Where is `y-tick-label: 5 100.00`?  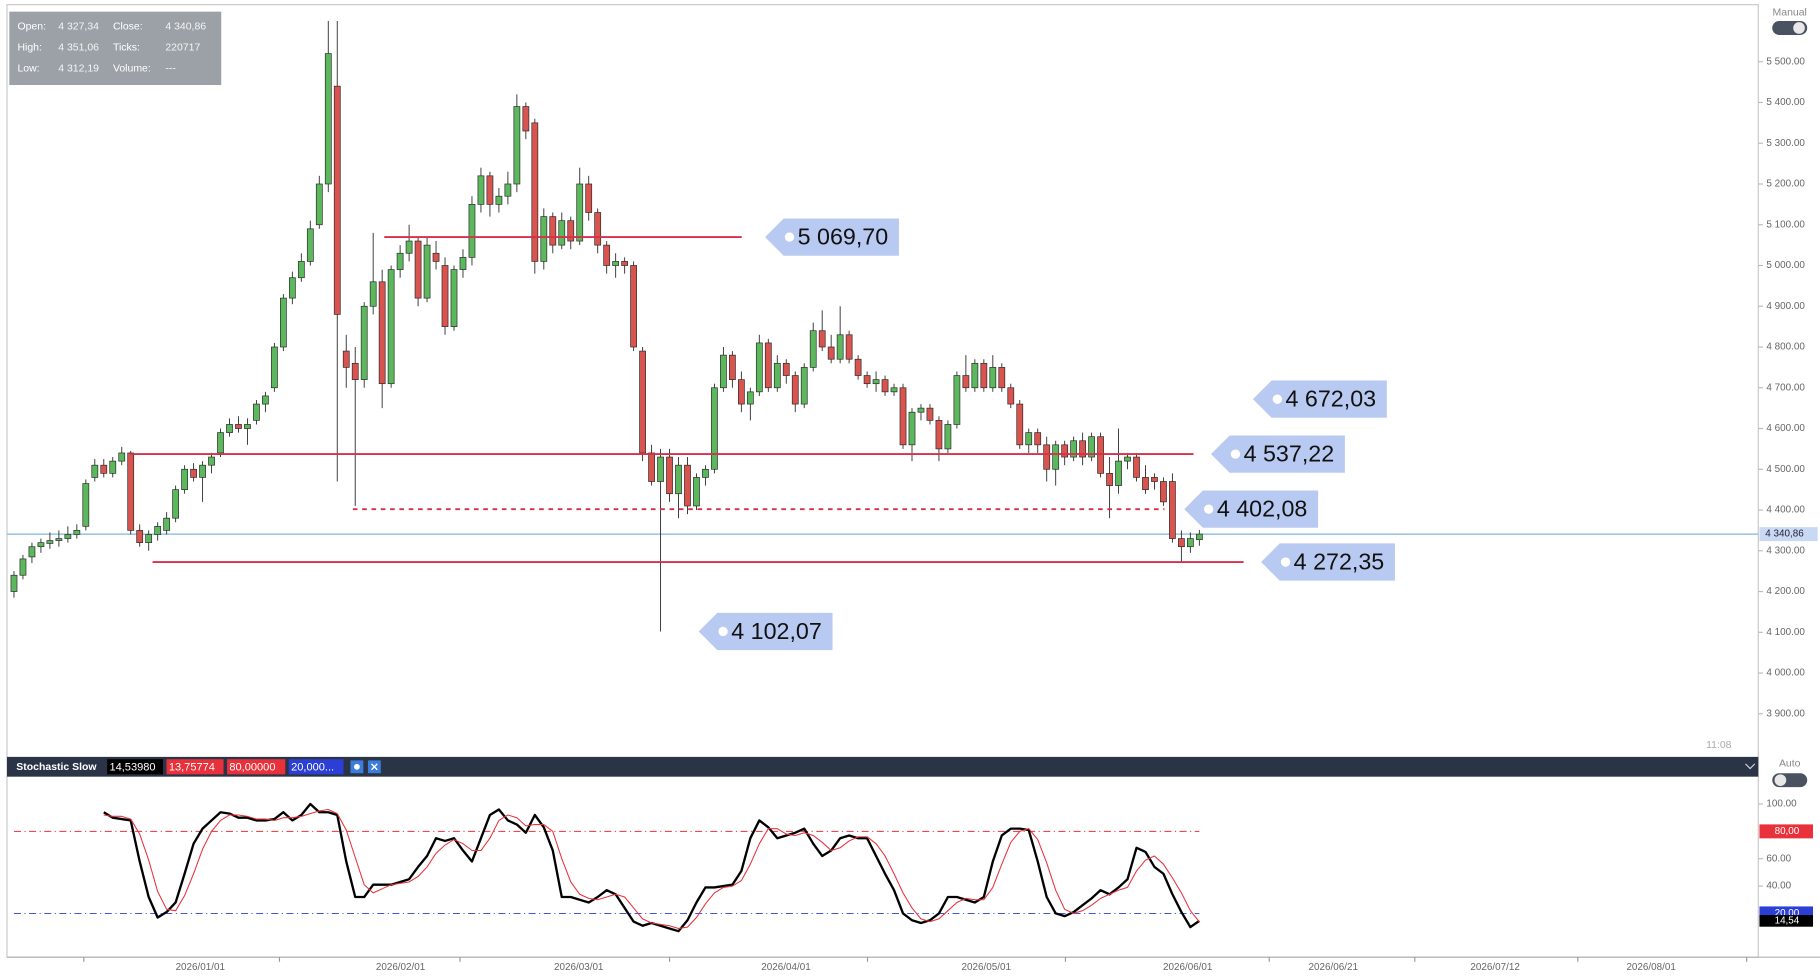
y-tick-label: 5 100.00 is located at coordinates (1785, 224).